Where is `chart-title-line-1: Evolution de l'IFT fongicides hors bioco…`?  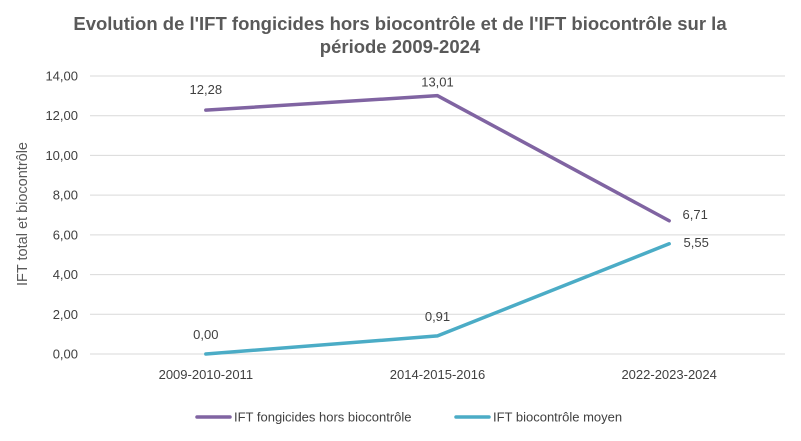 chart-title-line-1: Evolution de l'IFT fongicides hors bioco… is located at coordinates (400, 23).